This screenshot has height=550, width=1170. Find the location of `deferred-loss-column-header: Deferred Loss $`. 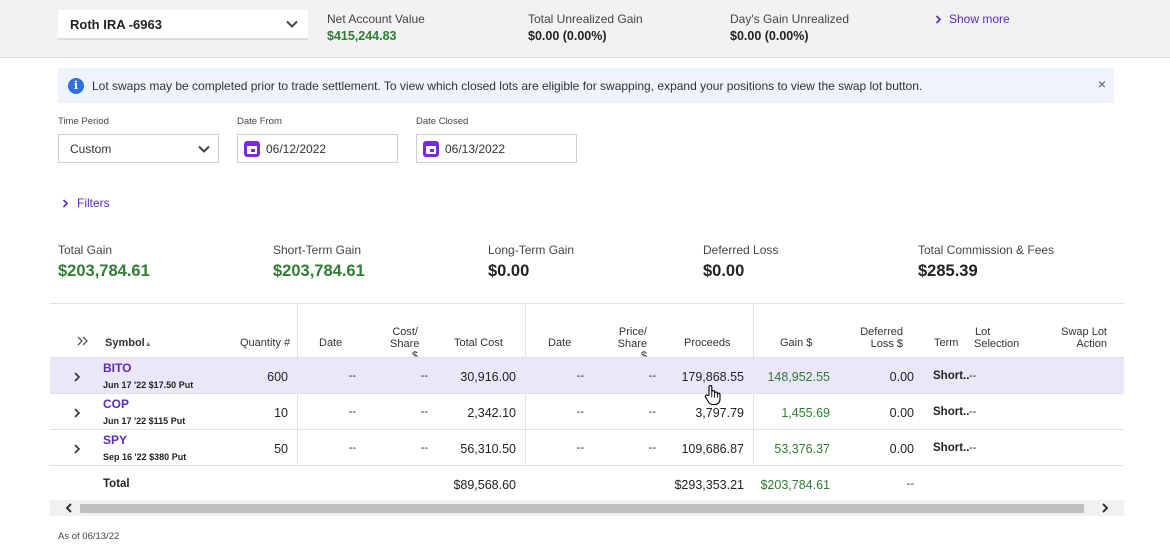

deferred-loss-column-header: Deferred Loss $ is located at coordinates (879, 338).